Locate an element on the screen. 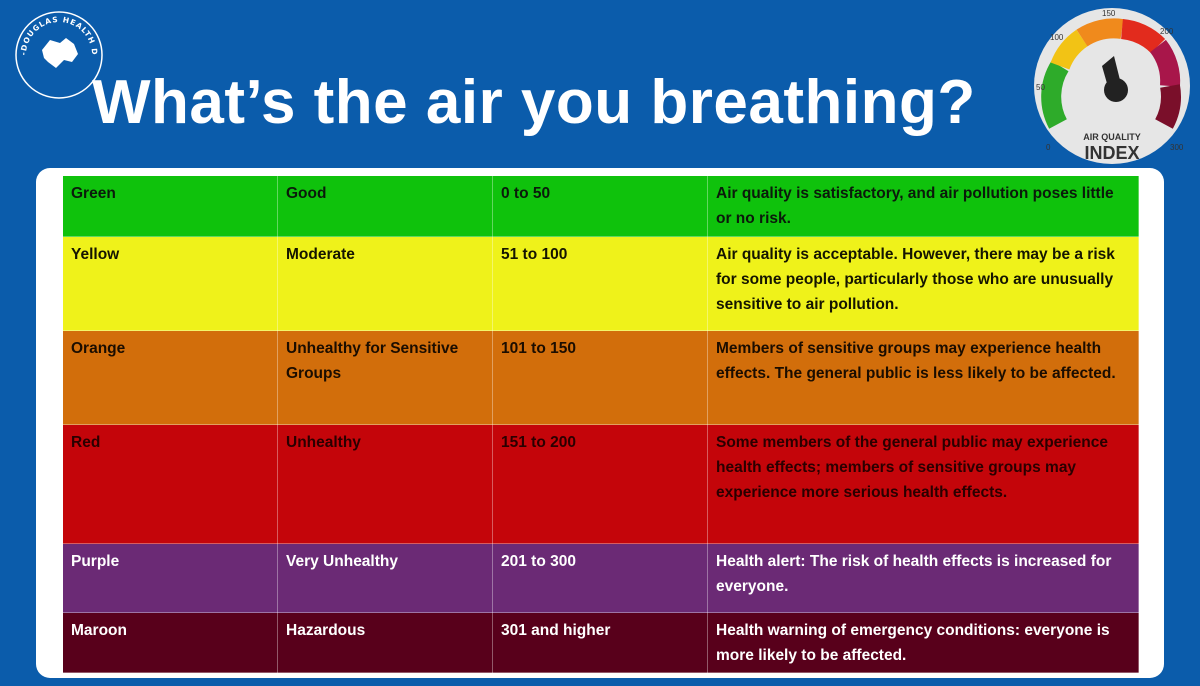 Image resolution: width=1200 pixels, height=686 pixels. cell-color: Orange is located at coordinates (170, 377).